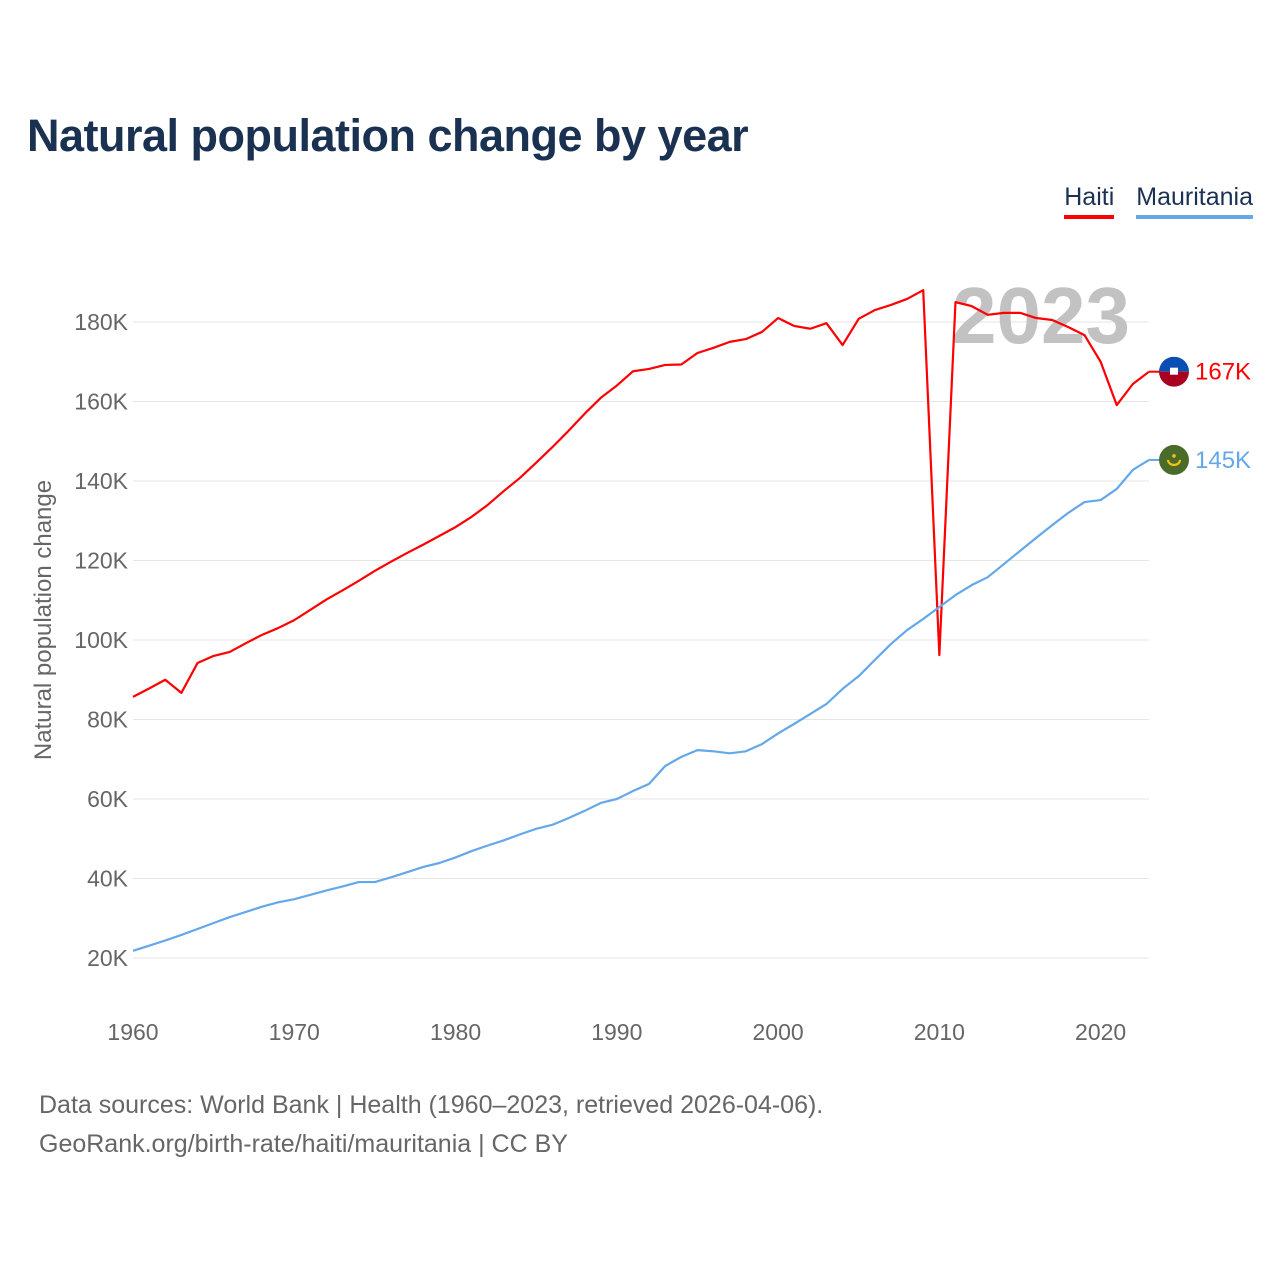 The image size is (1280, 1280). I want to click on mauritania-flag-icon, so click(1174, 459).